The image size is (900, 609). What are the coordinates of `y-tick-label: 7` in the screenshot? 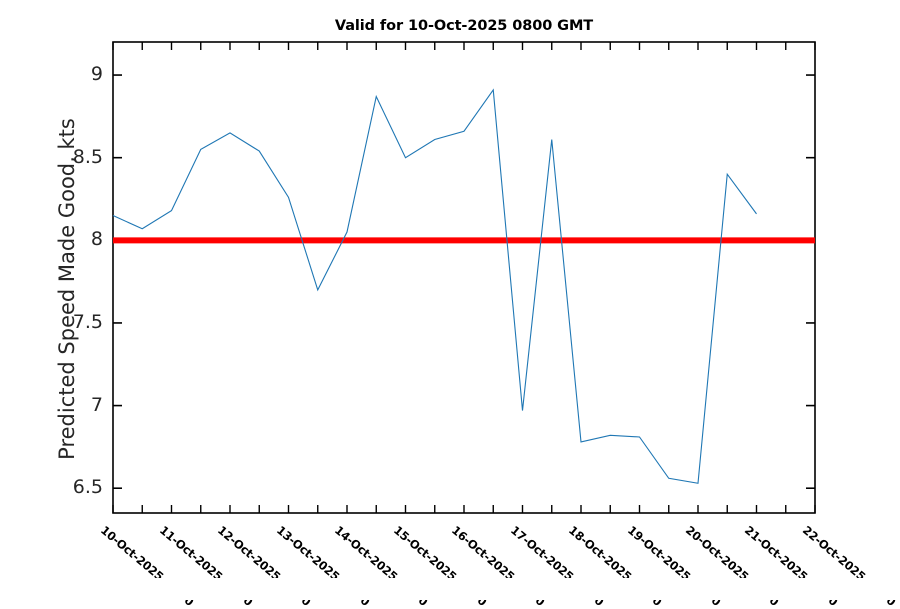 It's located at (96, 404).